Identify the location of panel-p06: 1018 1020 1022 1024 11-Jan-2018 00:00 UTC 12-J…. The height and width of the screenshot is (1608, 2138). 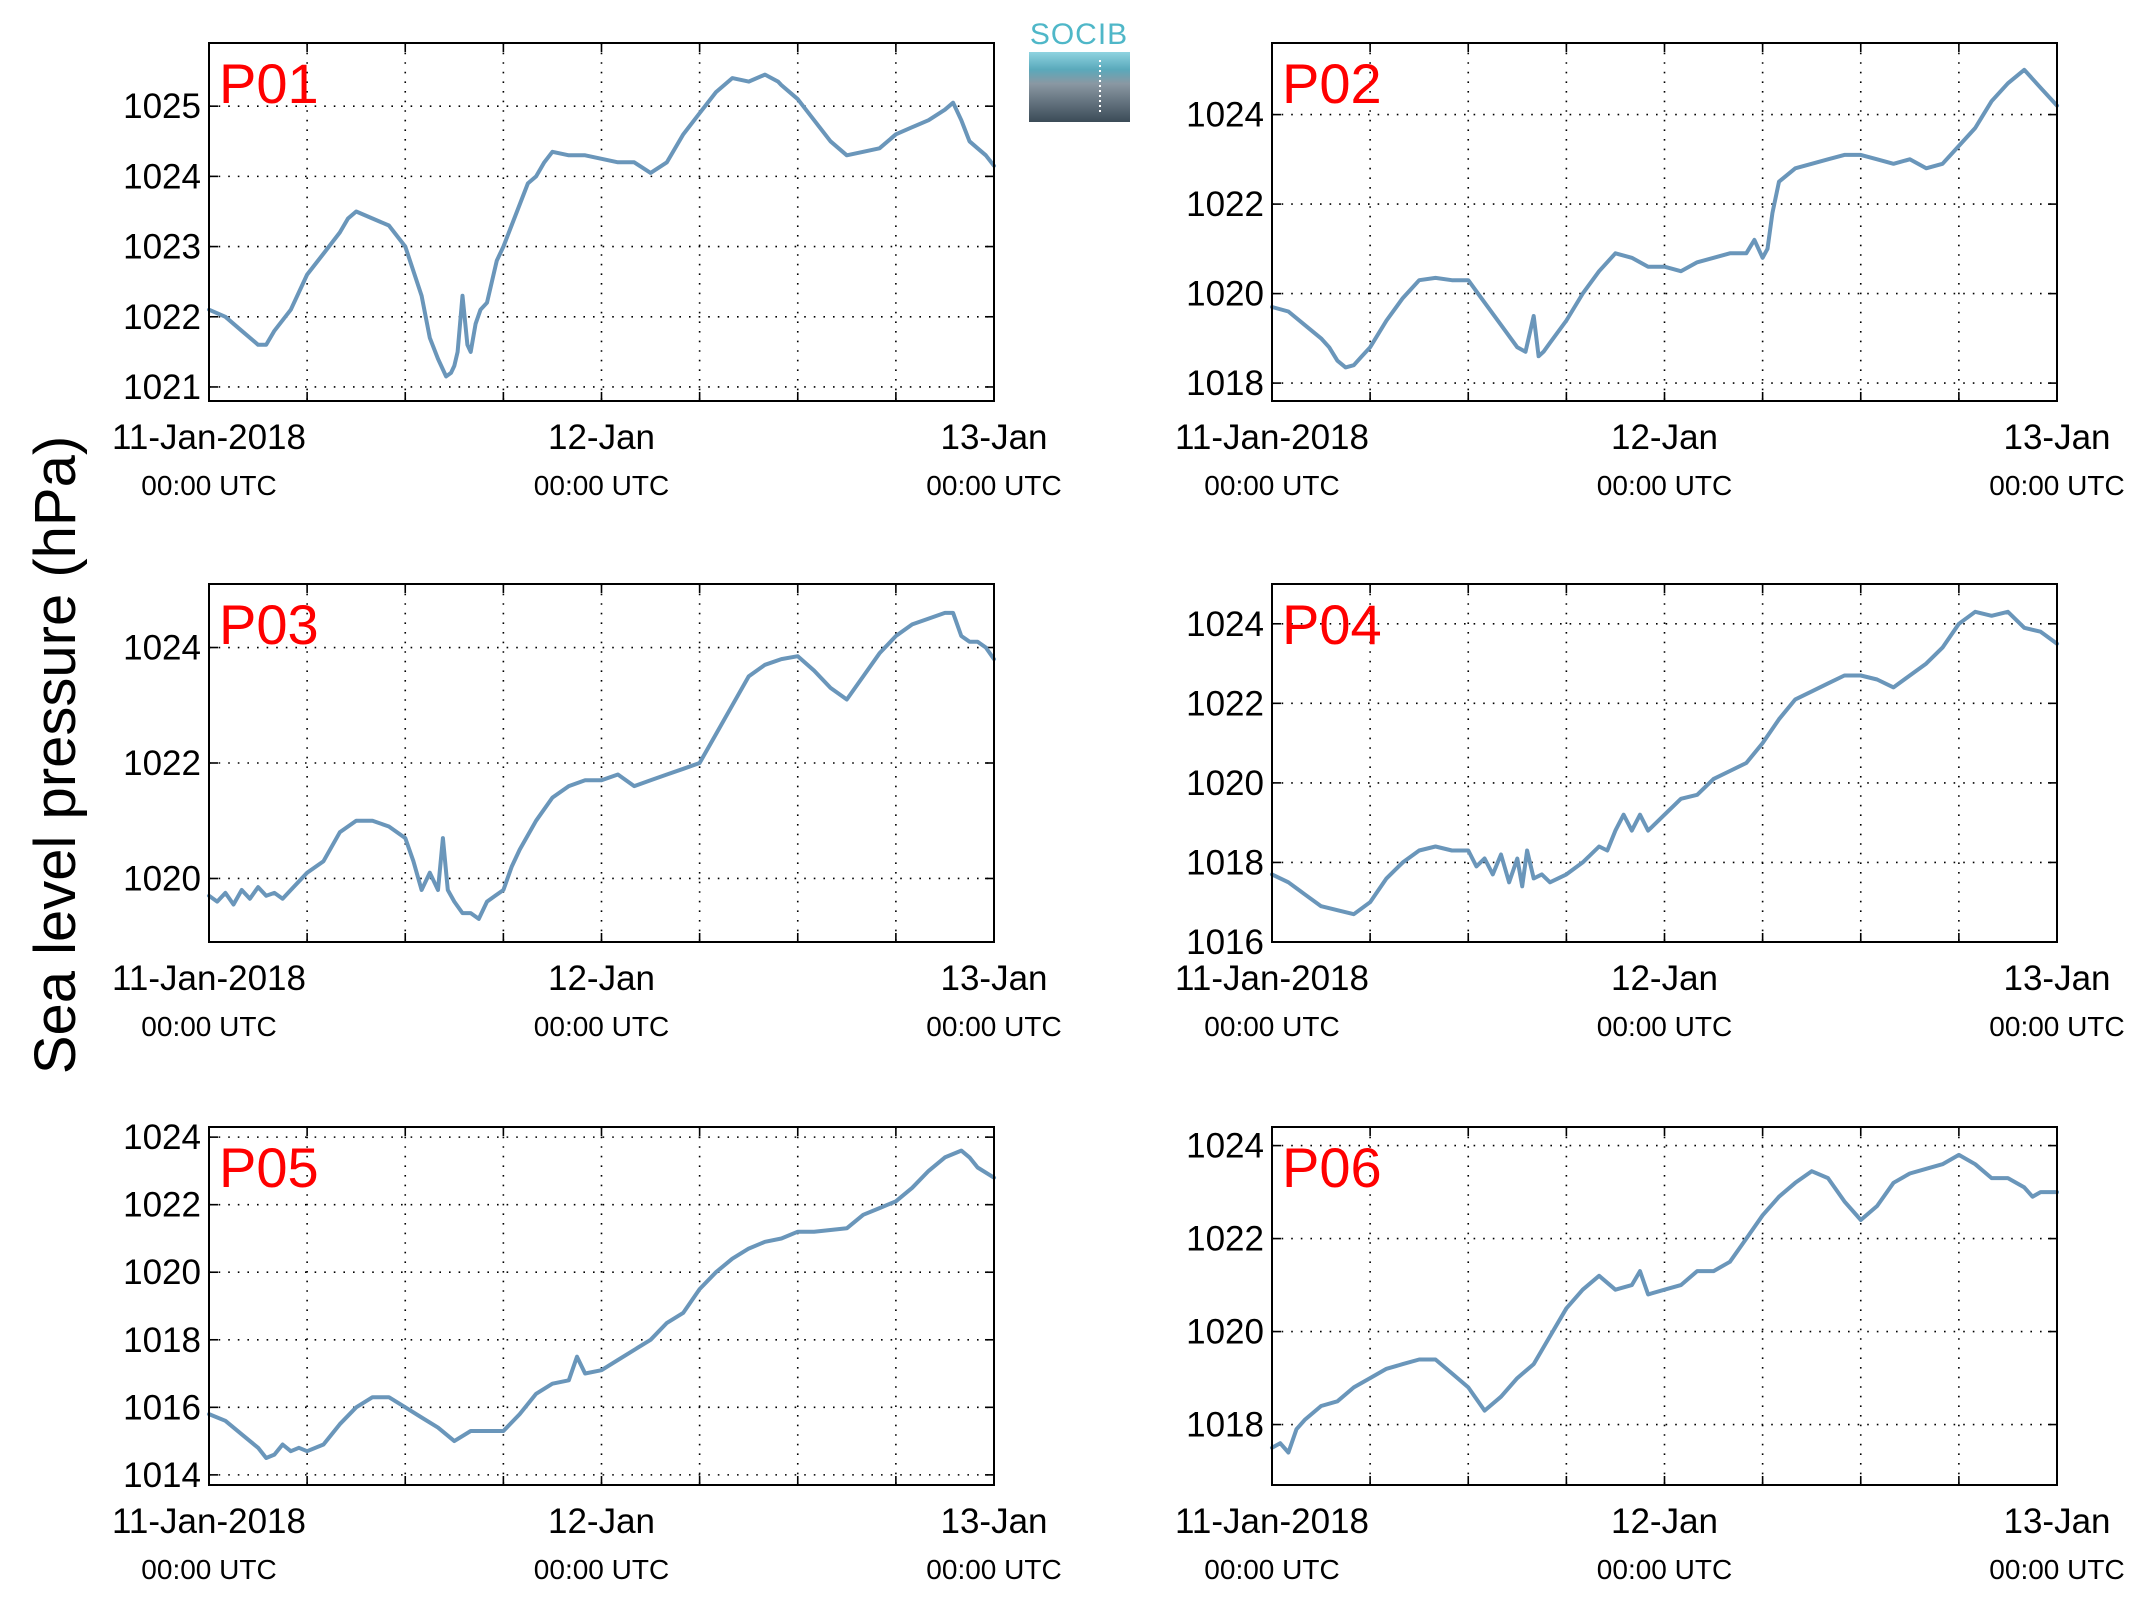
(1650, 1355).